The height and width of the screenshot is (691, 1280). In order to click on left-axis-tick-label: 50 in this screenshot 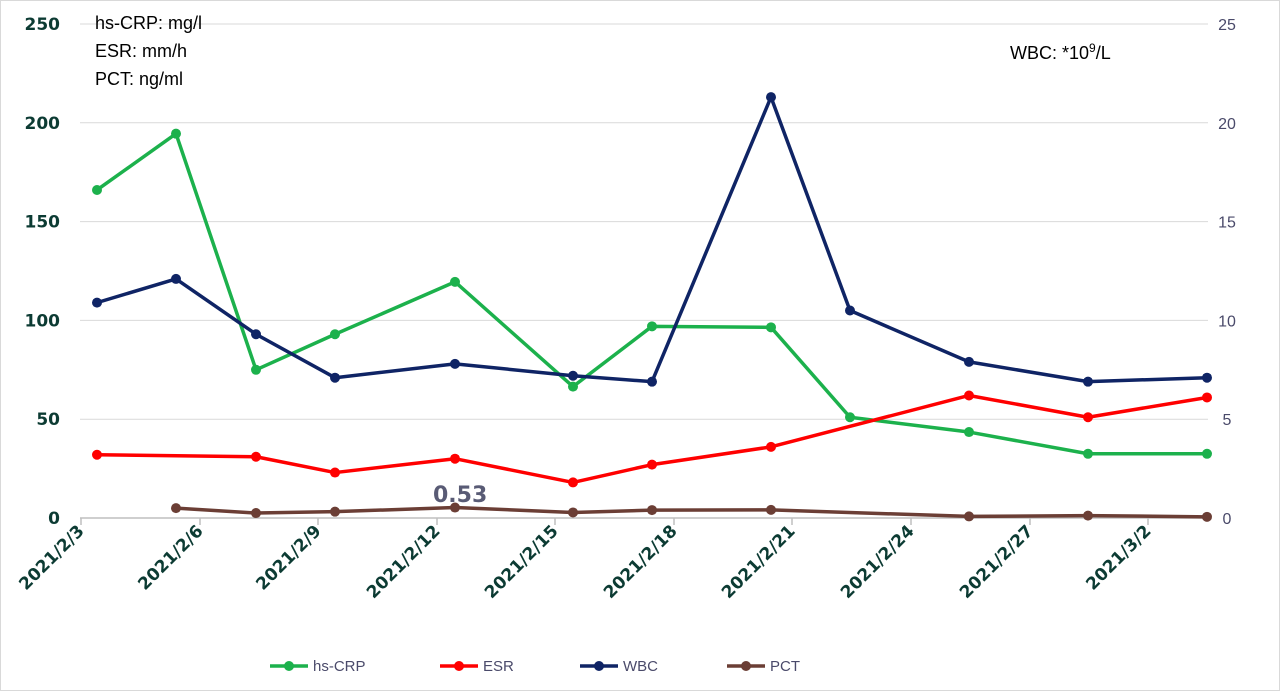, I will do `click(48, 420)`.